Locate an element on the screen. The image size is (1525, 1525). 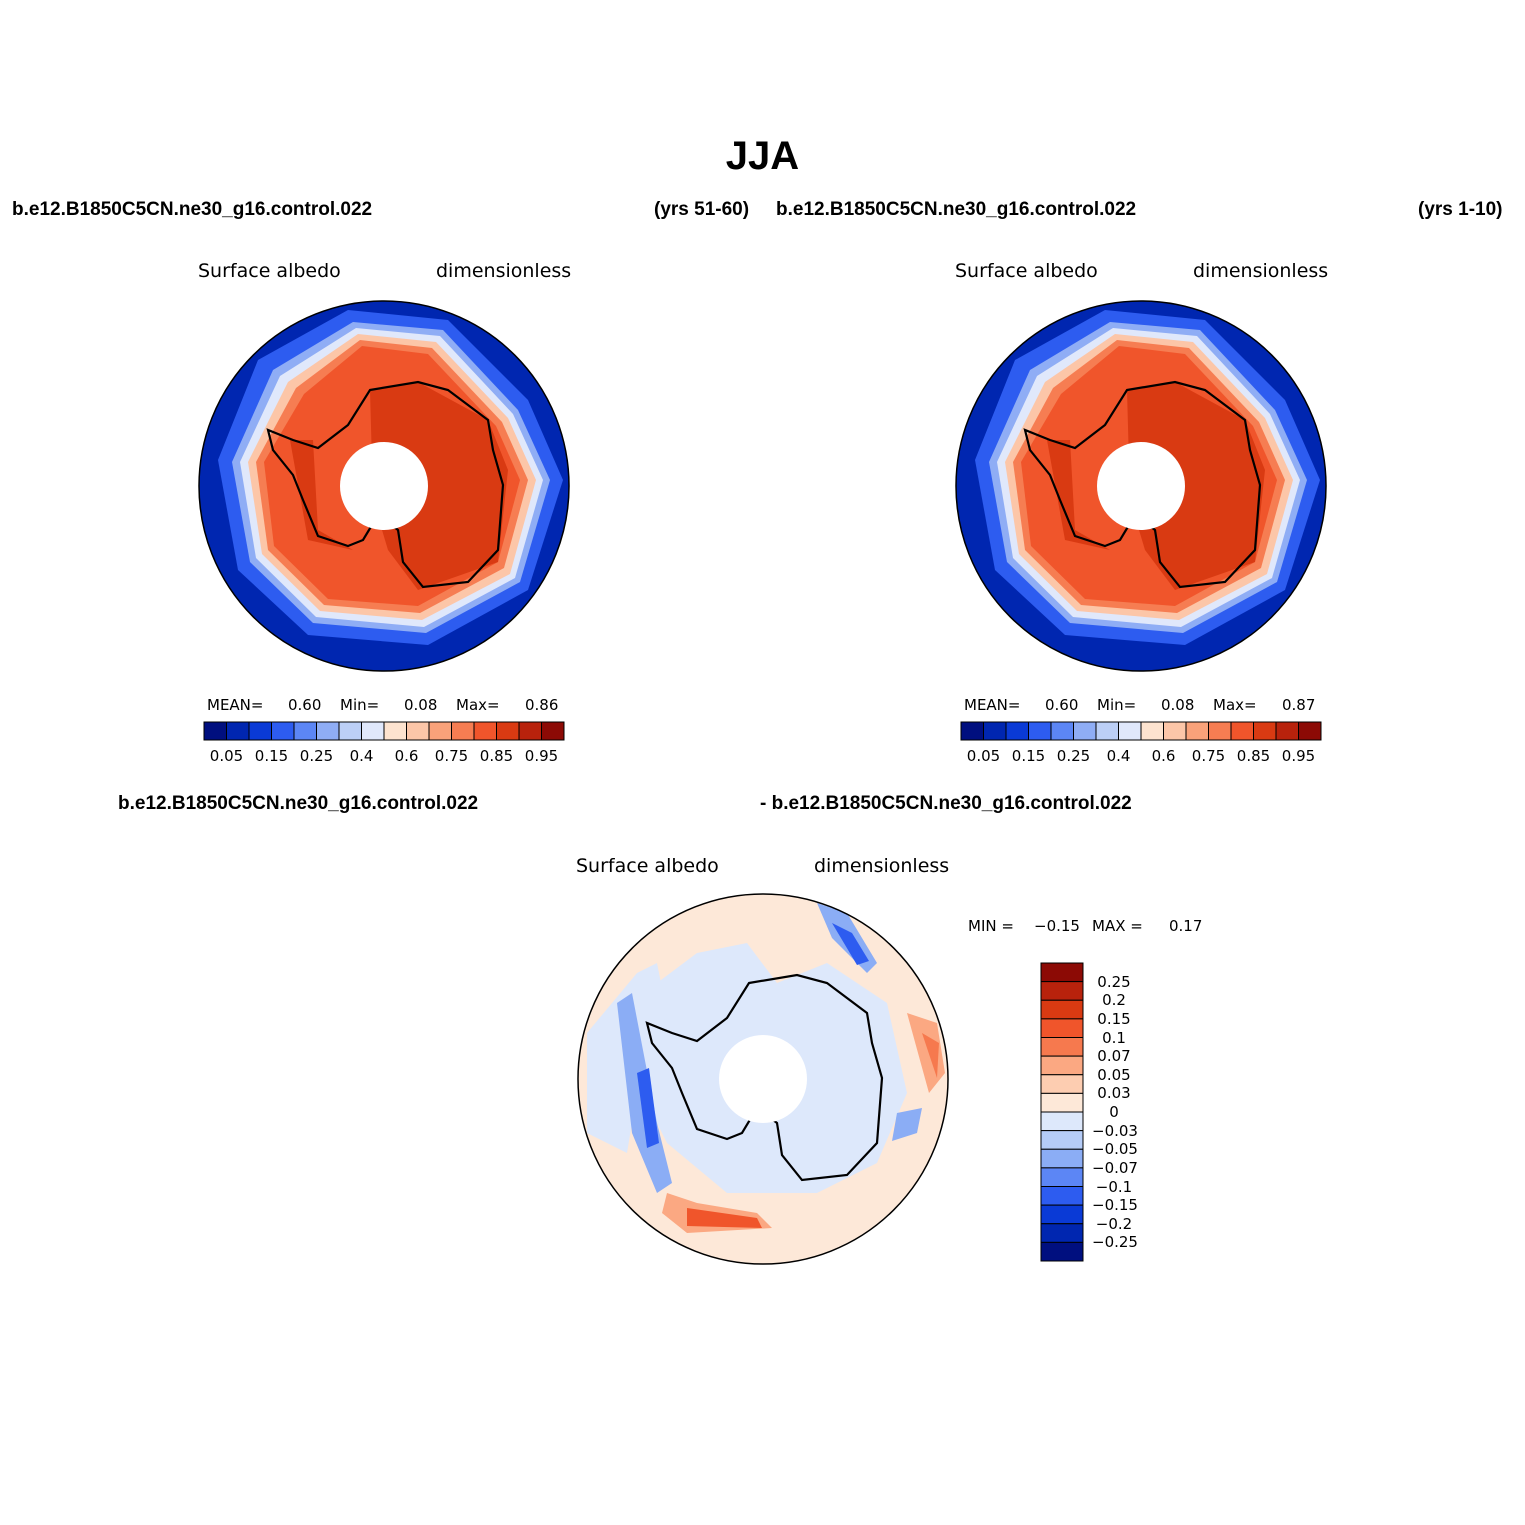
panel2-colorbar-tick-label: 0.95 is located at coordinates (1298, 756).